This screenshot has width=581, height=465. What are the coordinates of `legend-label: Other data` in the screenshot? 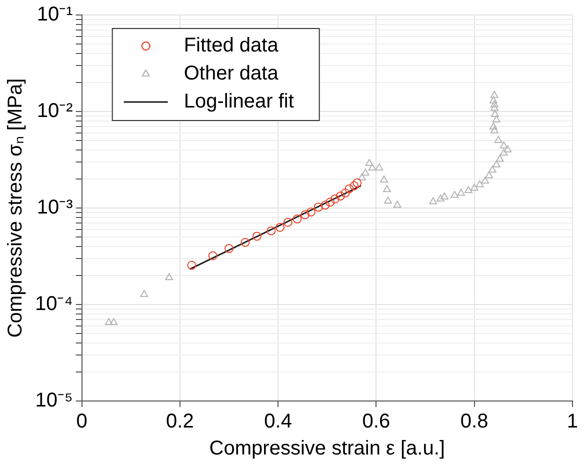 It's located at (232, 73).